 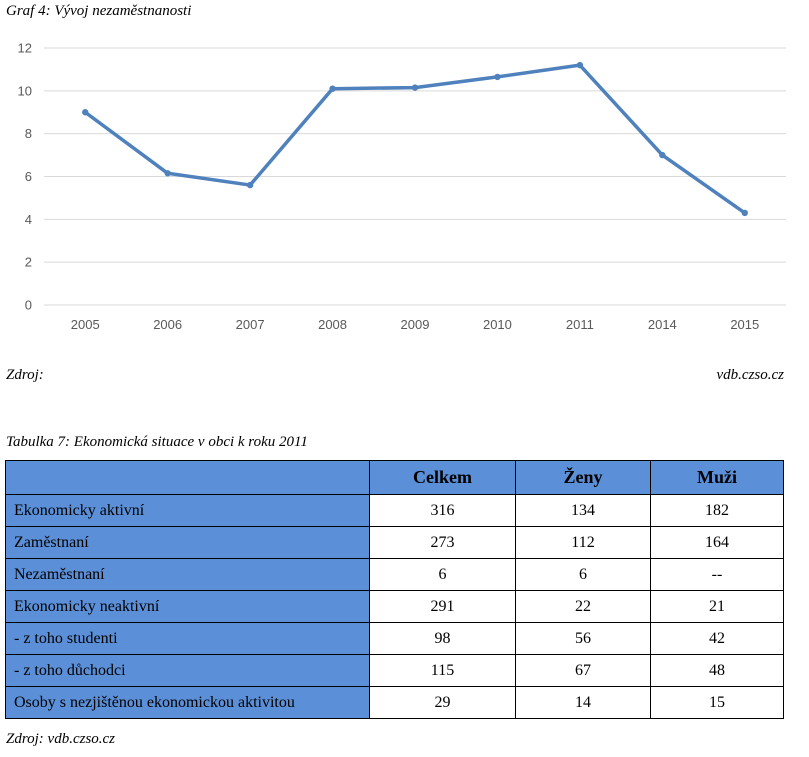 What do you see at coordinates (442, 606) in the screenshot?
I see `cell-celkem: 291` at bounding box center [442, 606].